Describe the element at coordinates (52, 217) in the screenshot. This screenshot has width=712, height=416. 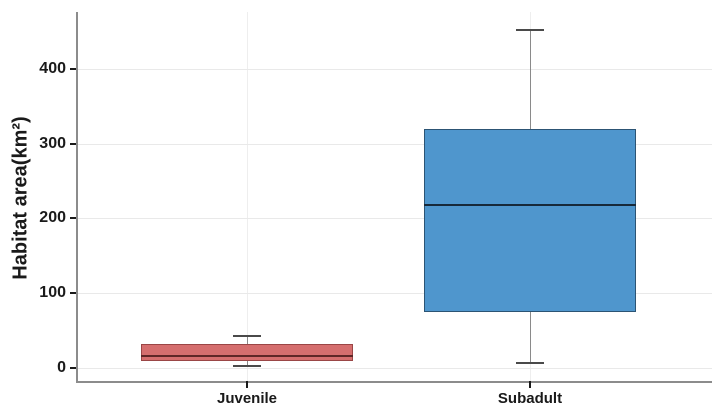
I see `y-tick-label: 200` at that location.